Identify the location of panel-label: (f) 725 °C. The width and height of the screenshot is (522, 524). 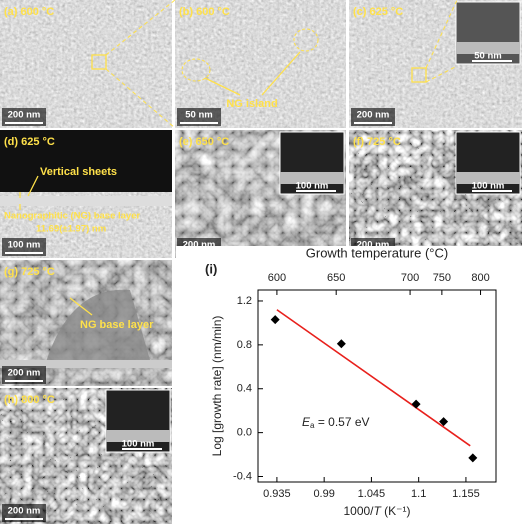
(377, 142).